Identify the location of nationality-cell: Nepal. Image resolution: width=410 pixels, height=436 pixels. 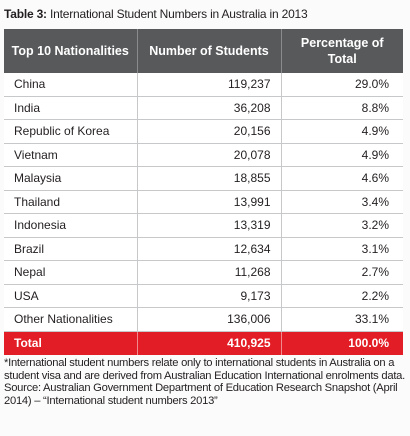
(71, 272).